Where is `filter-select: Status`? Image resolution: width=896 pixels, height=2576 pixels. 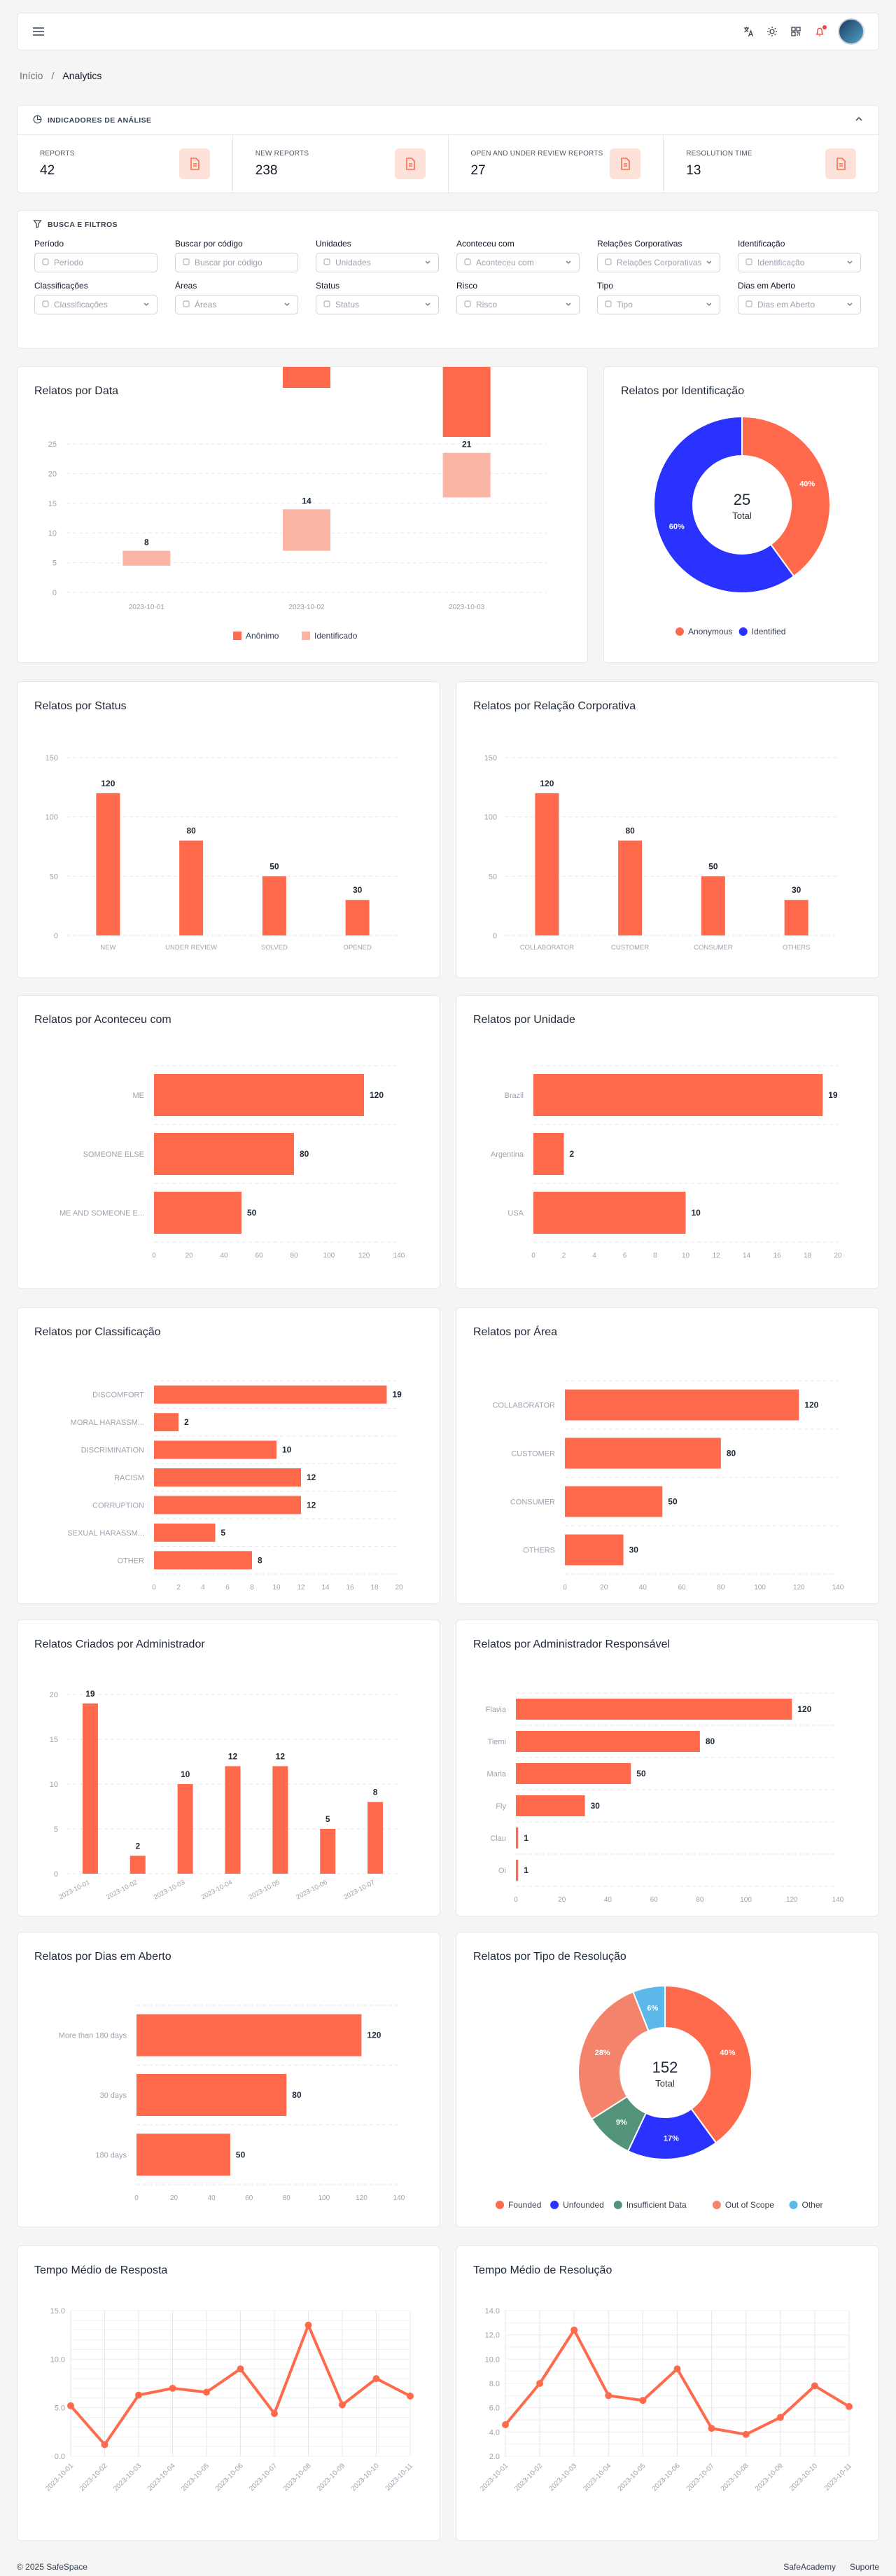
filter-select: Status is located at coordinates (377, 304).